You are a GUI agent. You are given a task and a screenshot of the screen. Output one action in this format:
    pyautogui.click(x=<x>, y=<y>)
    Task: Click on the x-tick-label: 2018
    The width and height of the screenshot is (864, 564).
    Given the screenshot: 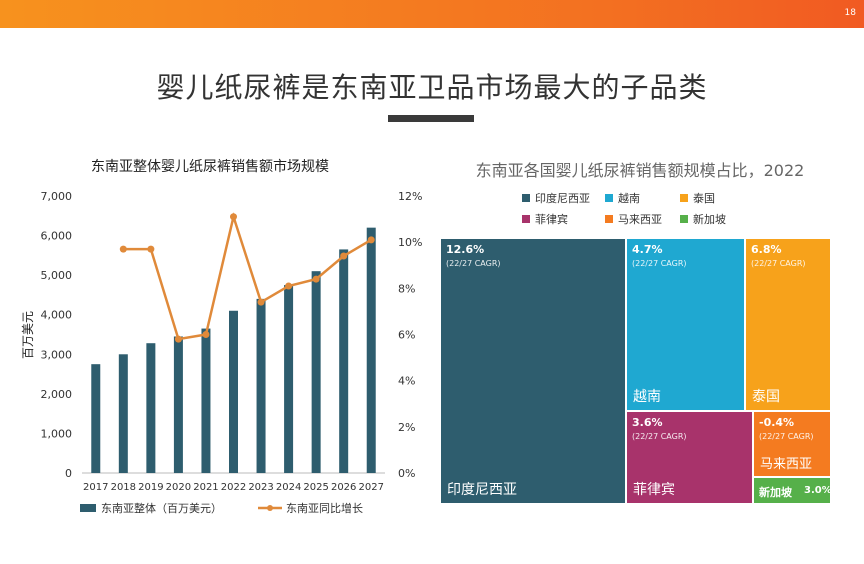 What is the action you would take?
    pyautogui.click(x=123, y=487)
    